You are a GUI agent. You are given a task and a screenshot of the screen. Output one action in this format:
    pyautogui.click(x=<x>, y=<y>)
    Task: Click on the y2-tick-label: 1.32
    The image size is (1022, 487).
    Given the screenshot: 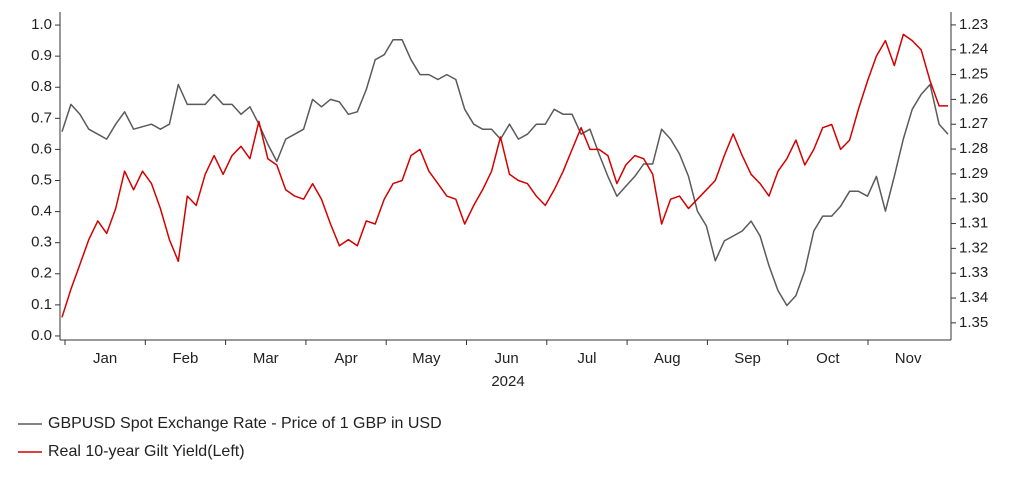 What is the action you would take?
    pyautogui.click(x=973, y=247)
    